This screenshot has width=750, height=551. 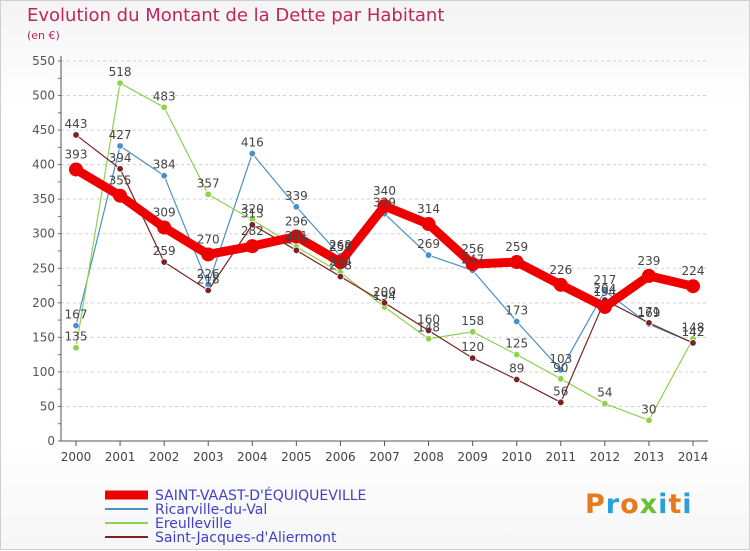 I want to click on y-tick-label: 500, so click(x=43, y=96).